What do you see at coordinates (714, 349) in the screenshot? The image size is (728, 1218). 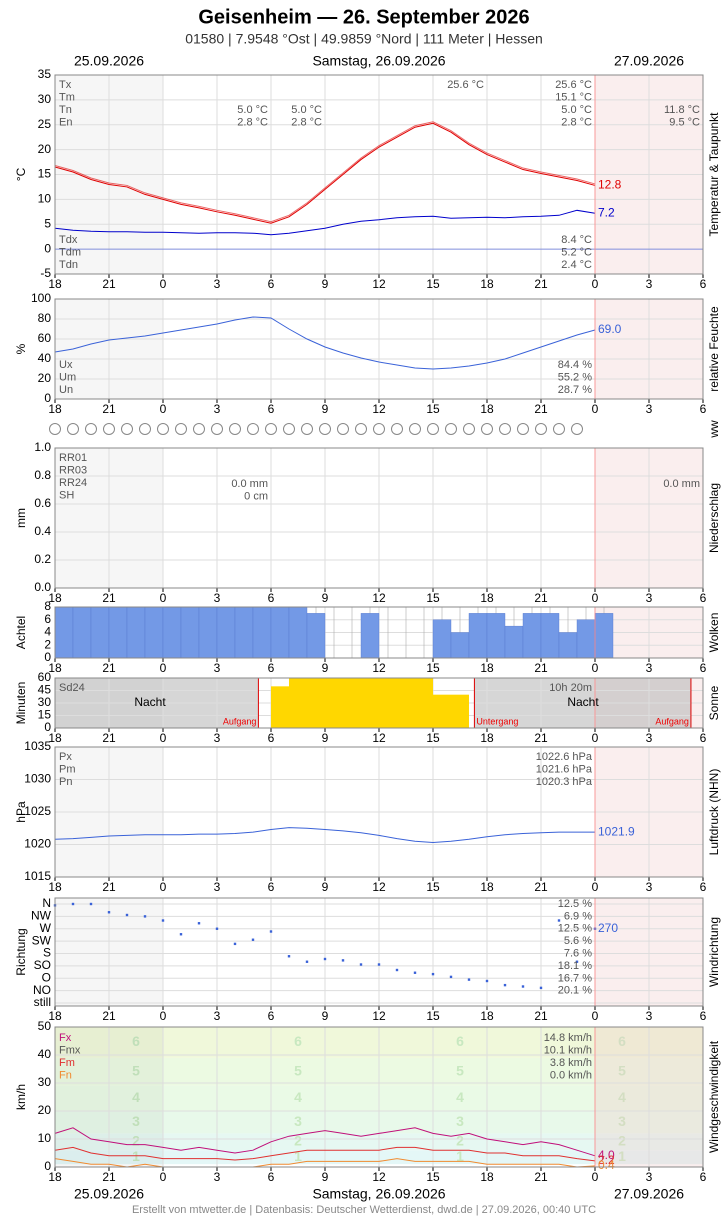 I see `panel-title: relative Feuchte` at bounding box center [714, 349].